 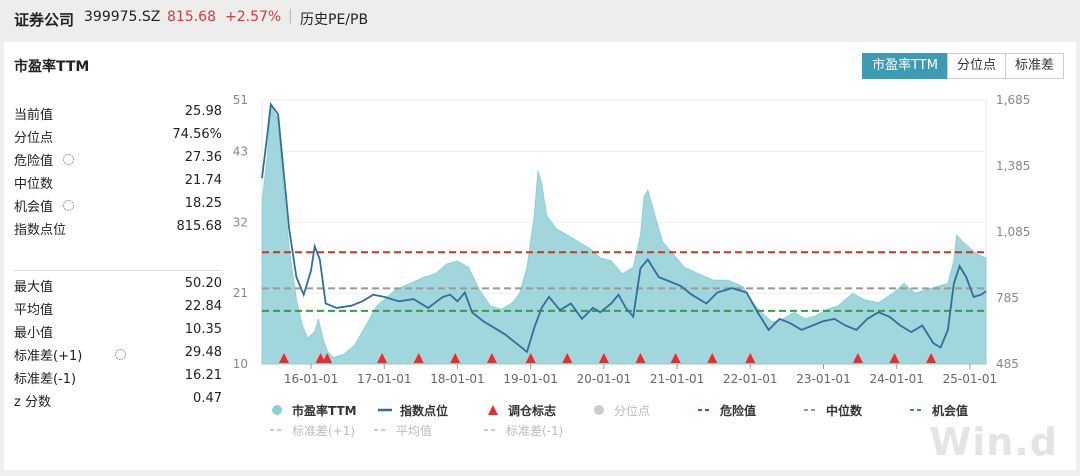 I want to click on x-tick-label: 16-01-01, so click(x=311, y=379).